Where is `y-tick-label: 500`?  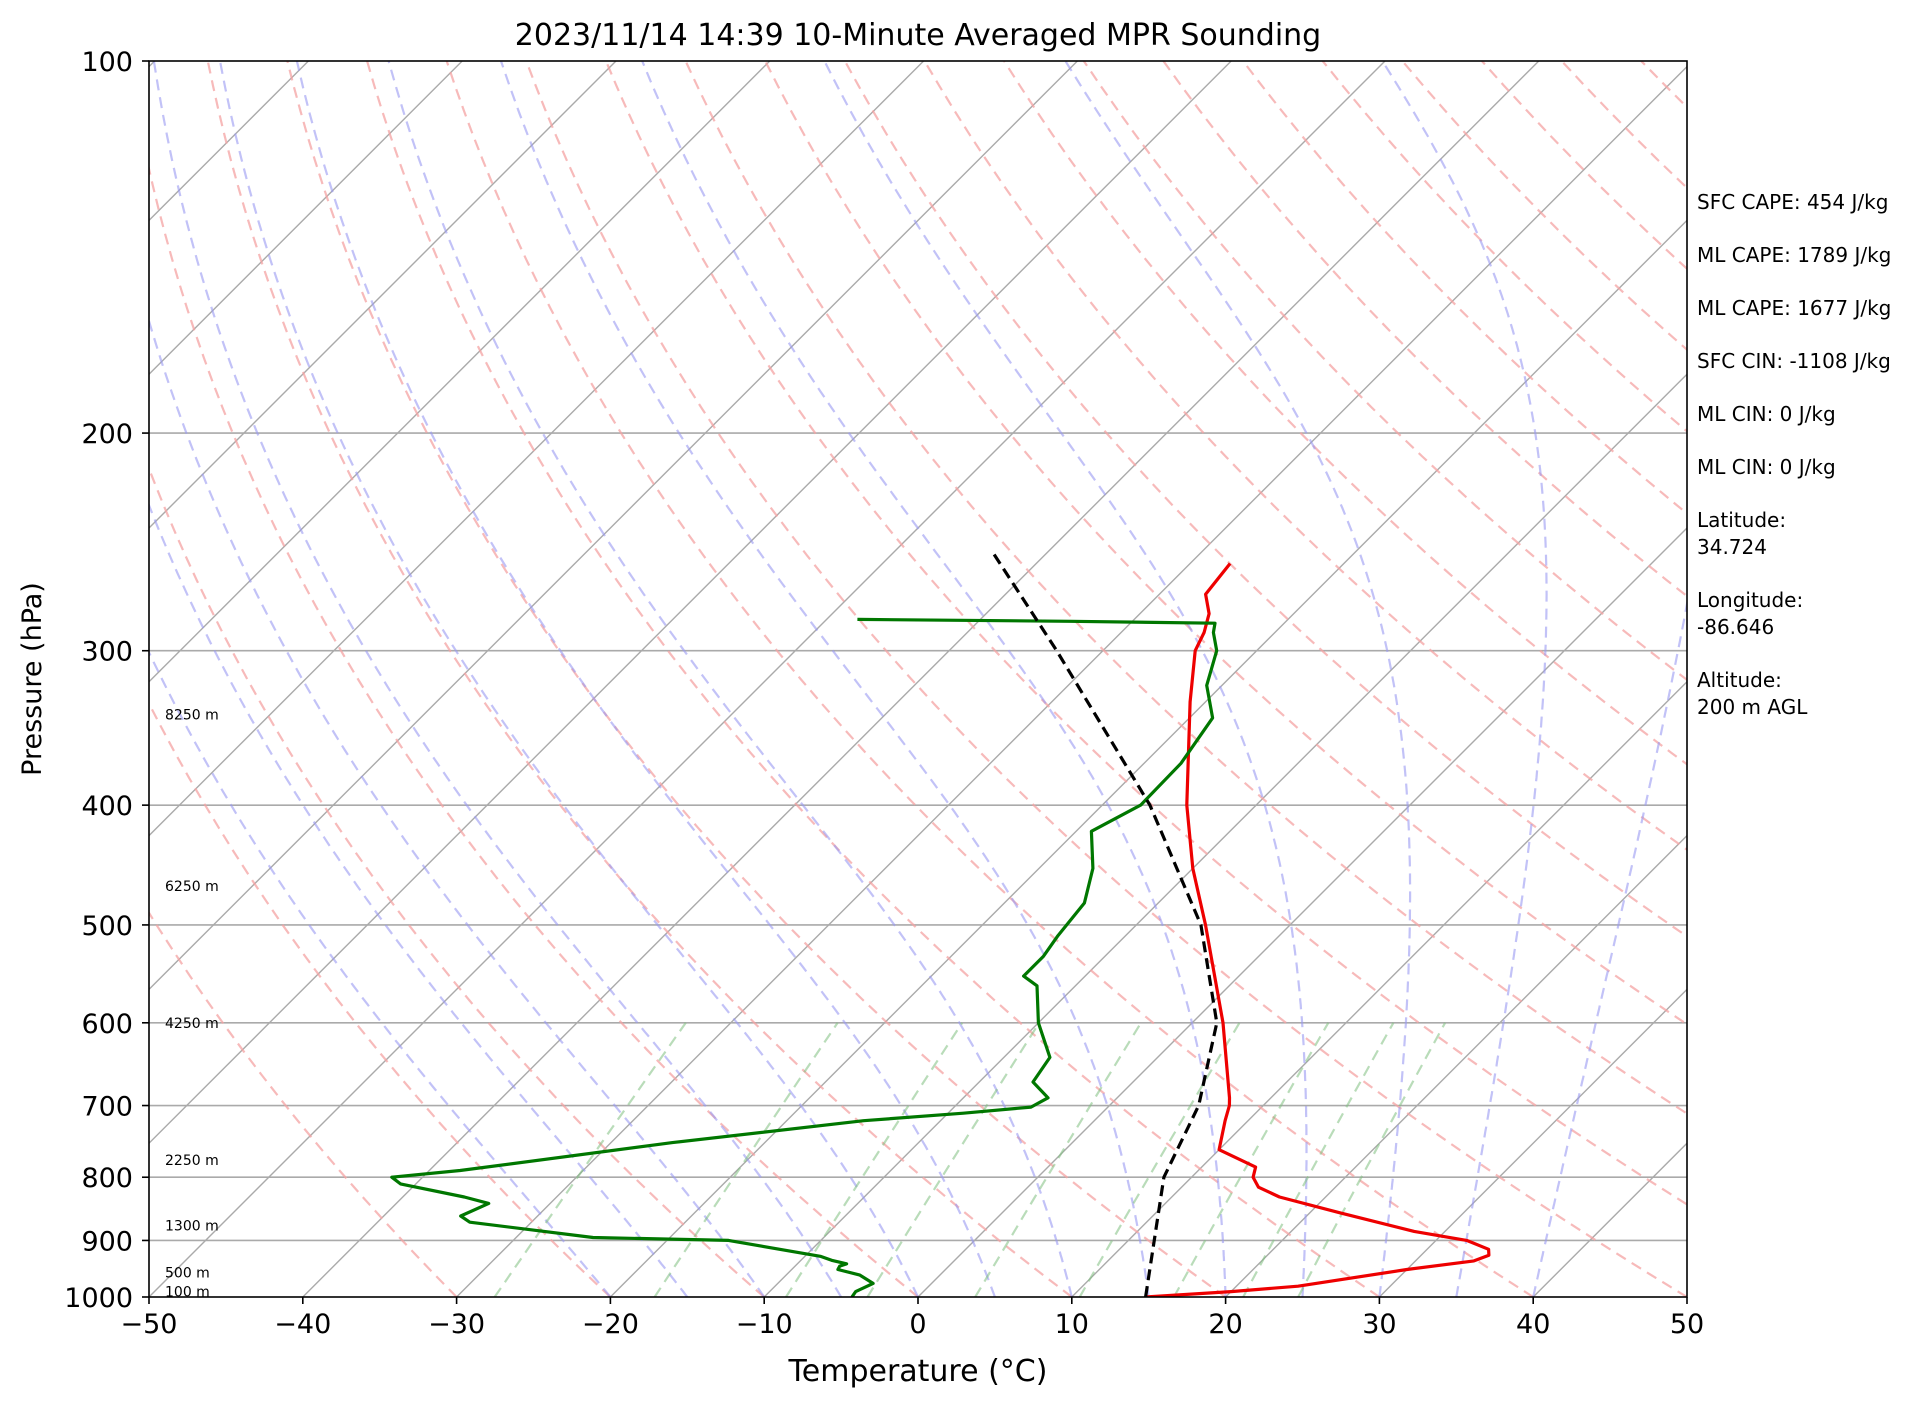 y-tick-label: 500 is located at coordinates (107, 926).